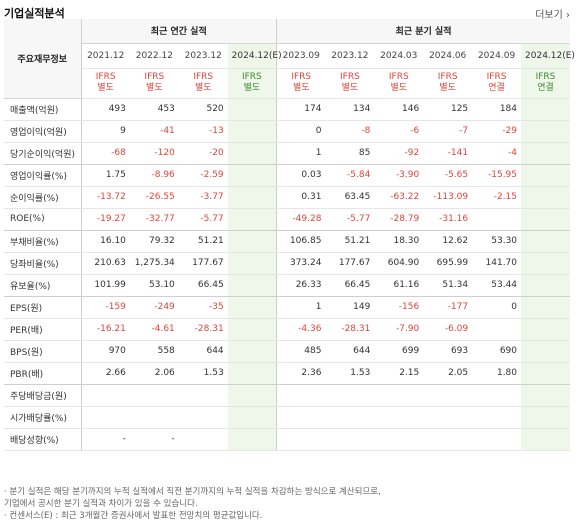 The width and height of the screenshot is (580, 523). I want to click on table-row: 시가배당률(%), so click(287, 417).